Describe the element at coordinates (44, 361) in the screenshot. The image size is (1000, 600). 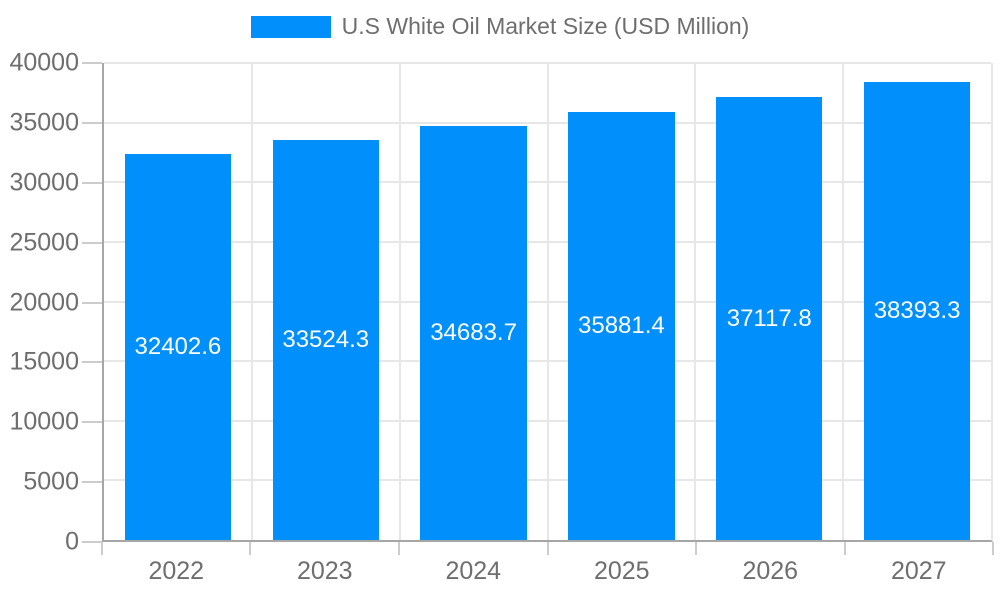
I see `y-tick-label: 15000` at that location.